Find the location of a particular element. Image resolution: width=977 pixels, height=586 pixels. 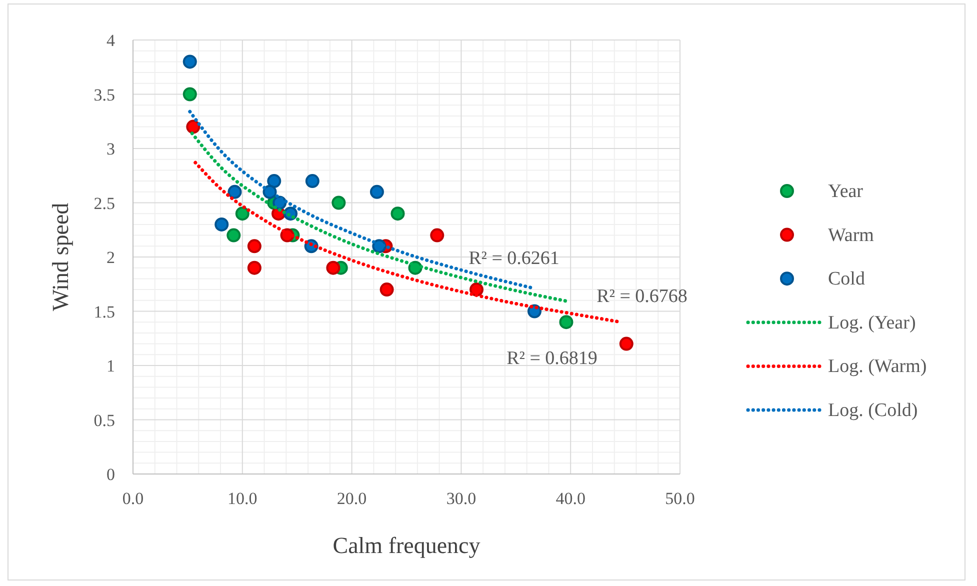

annotation: R² = 0.6261 is located at coordinates (514, 258).